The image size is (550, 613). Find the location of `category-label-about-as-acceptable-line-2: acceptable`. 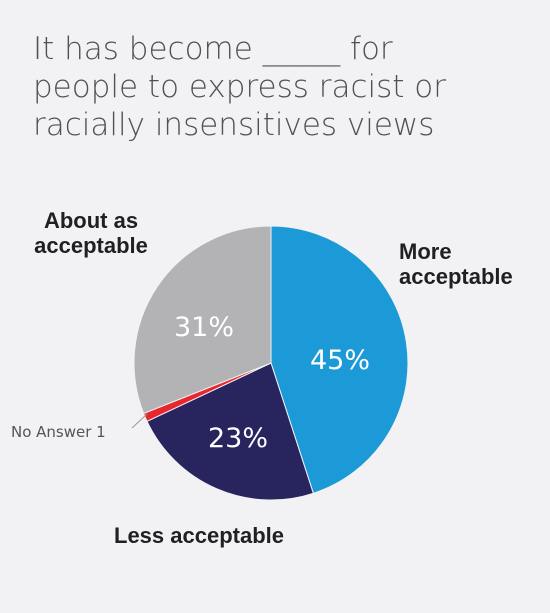

category-label-about-as-acceptable-line-2: acceptable is located at coordinates (91, 245).